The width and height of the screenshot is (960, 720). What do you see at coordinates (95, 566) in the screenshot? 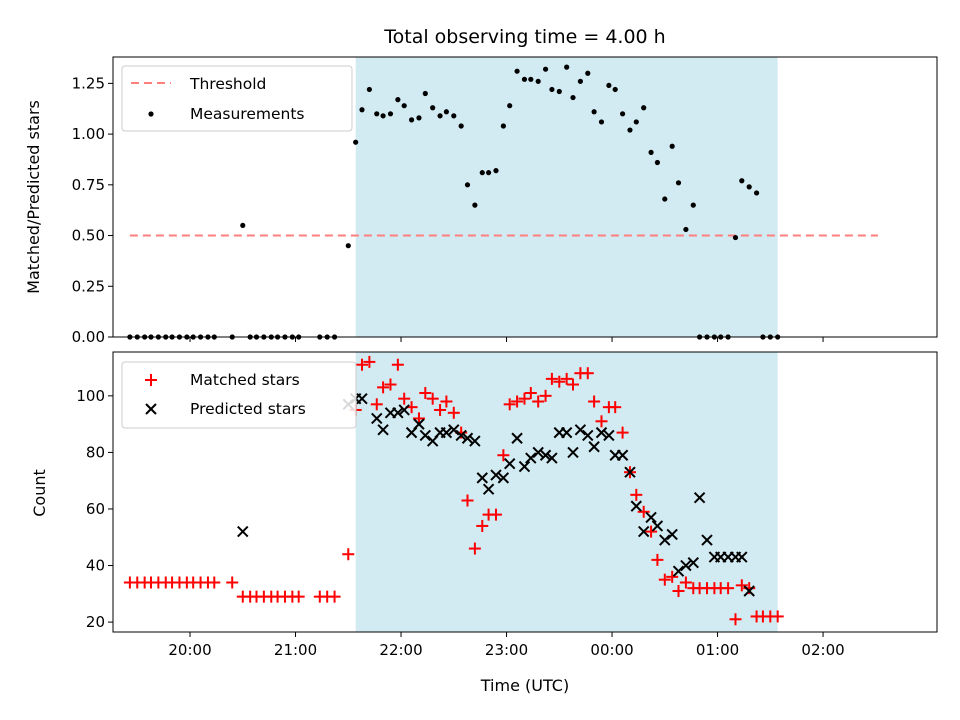
I see `y-tick-label: 40` at bounding box center [95, 566].